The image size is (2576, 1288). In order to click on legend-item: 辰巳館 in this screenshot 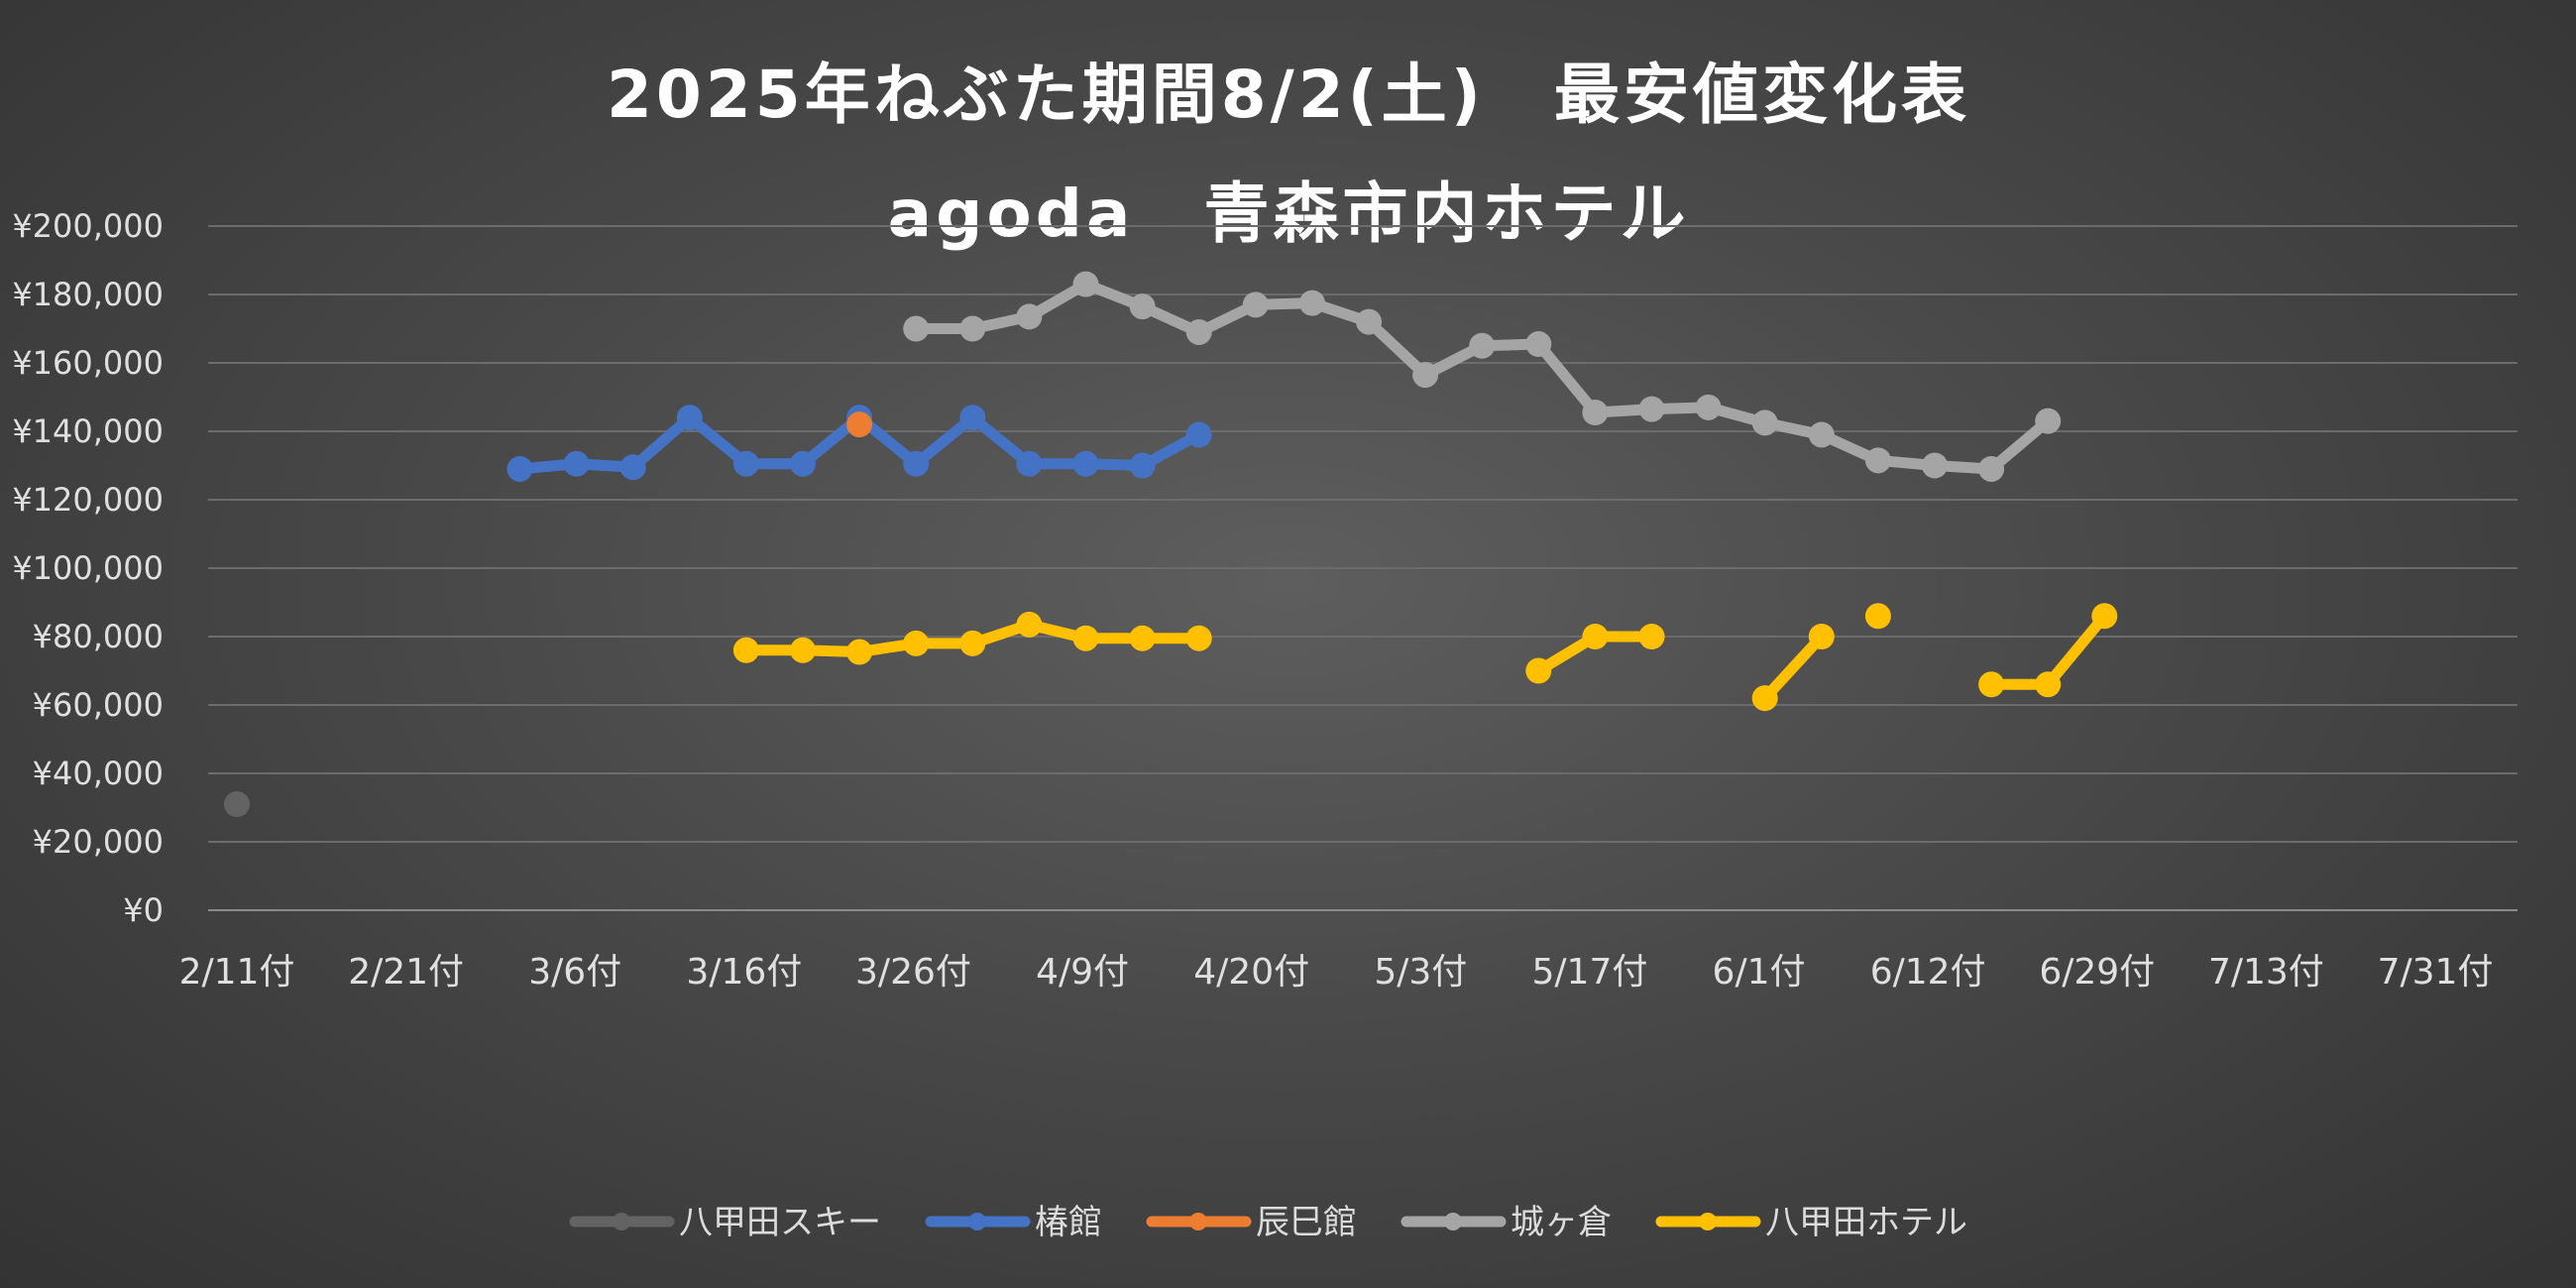, I will do `click(1251, 1222)`.